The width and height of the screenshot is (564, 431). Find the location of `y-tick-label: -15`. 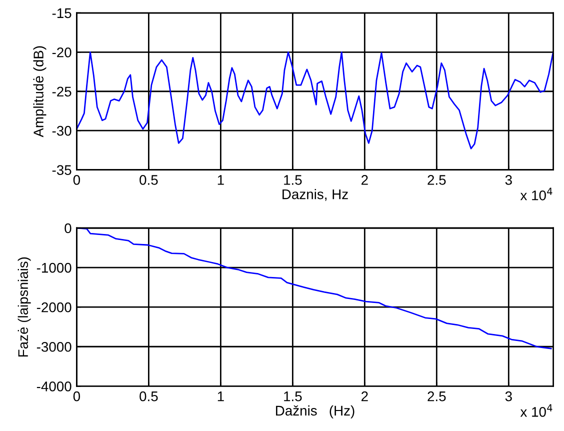

y-tick-label: -15 is located at coordinates (62, 13).